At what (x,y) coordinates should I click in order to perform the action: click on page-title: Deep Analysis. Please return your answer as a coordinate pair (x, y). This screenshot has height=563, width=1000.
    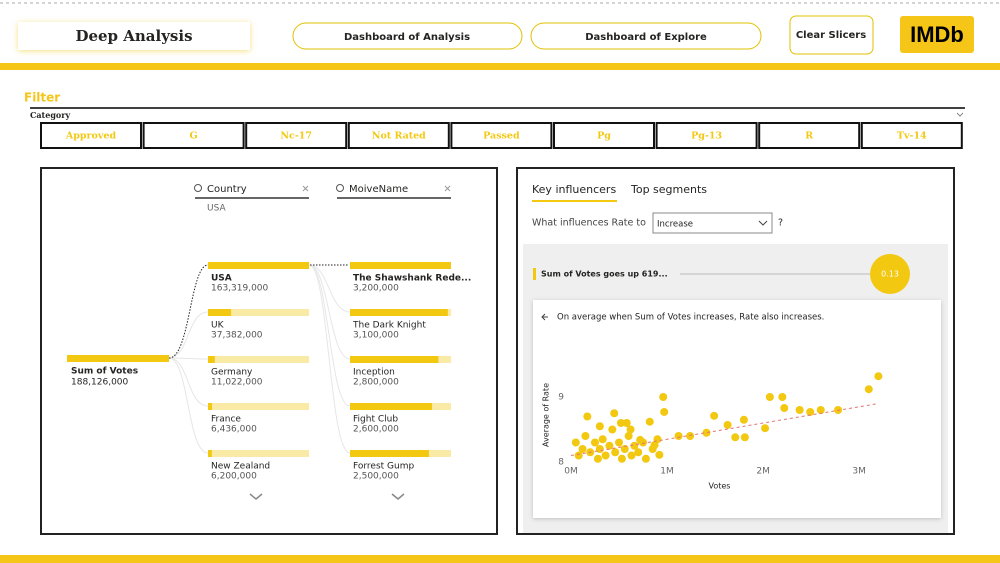
    Looking at the image, I should click on (133, 36).